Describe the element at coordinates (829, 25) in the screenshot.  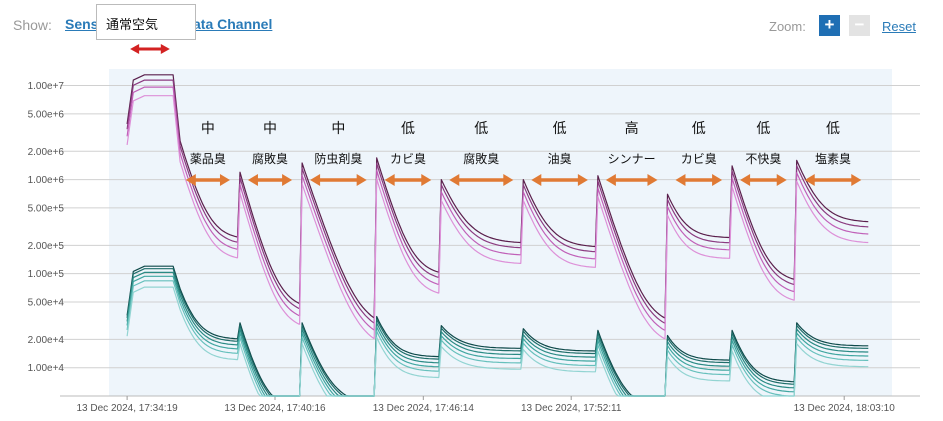
I see `zoom-in-button: +` at that location.